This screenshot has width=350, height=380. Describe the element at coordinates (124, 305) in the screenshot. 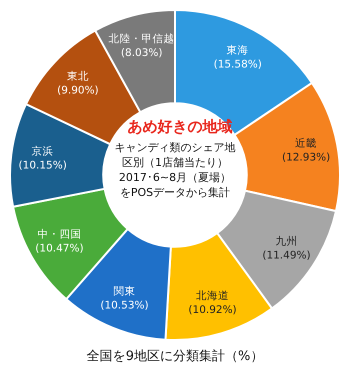

I see `data-label: (10.53%)` at that location.